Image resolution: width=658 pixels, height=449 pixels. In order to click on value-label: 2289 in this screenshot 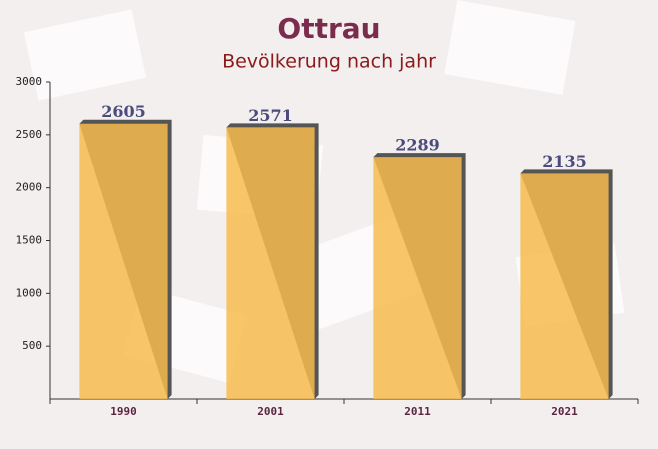, I will do `click(417, 145)`.